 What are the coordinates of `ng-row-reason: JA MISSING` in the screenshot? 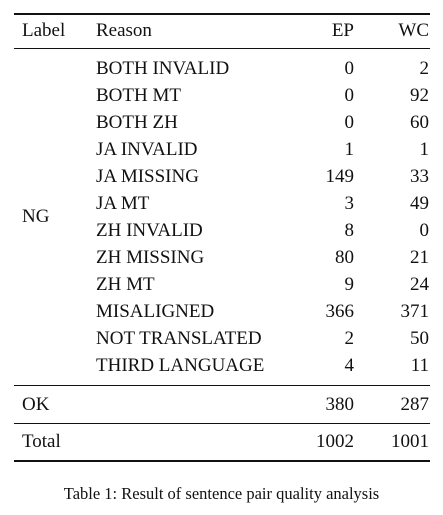 It's located at (147, 176).